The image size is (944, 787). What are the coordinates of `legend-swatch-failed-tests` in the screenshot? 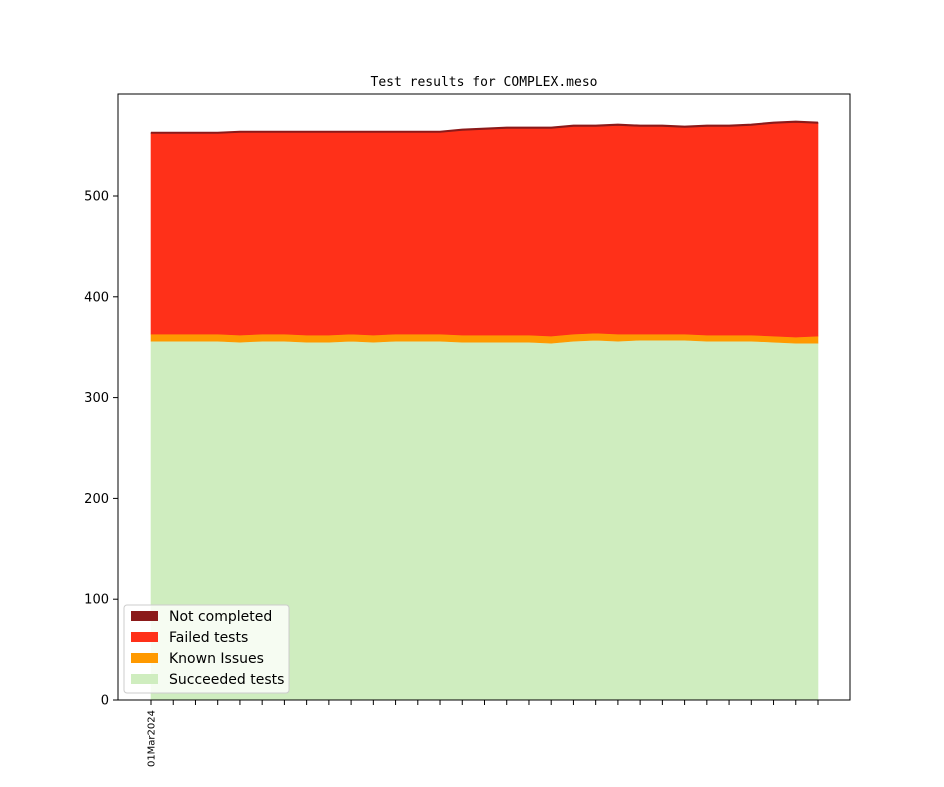 It's located at (144, 637).